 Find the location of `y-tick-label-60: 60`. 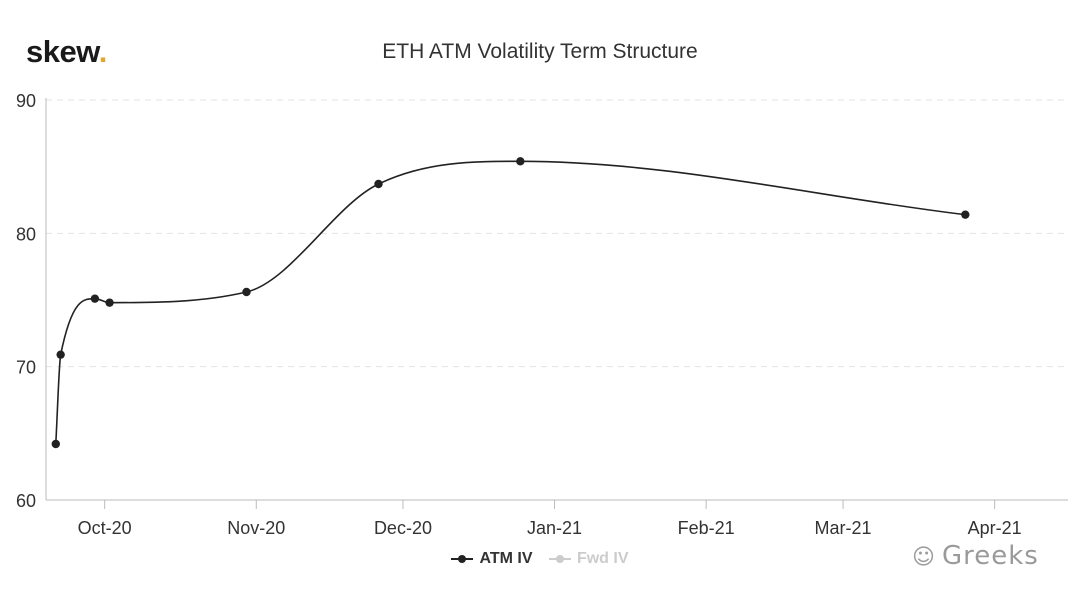

y-tick-label-60: 60 is located at coordinates (26, 501).